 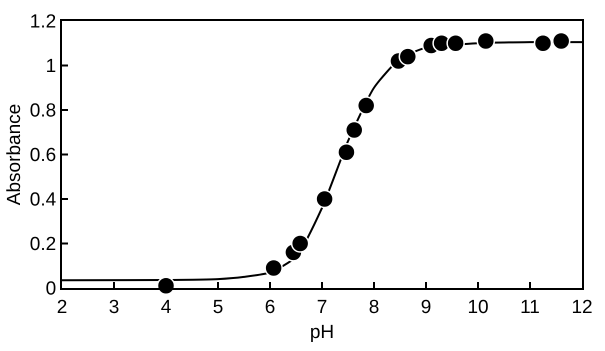 I want to click on y-tick-label: 0, so click(x=51, y=289).